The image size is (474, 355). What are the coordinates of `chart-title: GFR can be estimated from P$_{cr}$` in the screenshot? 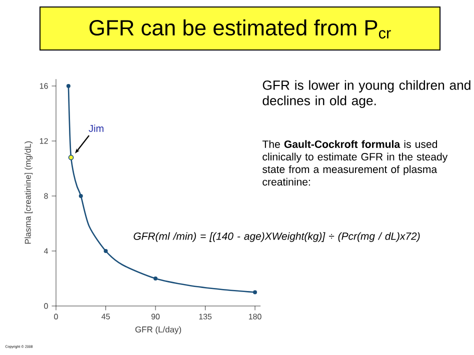 It's located at (240, 29).